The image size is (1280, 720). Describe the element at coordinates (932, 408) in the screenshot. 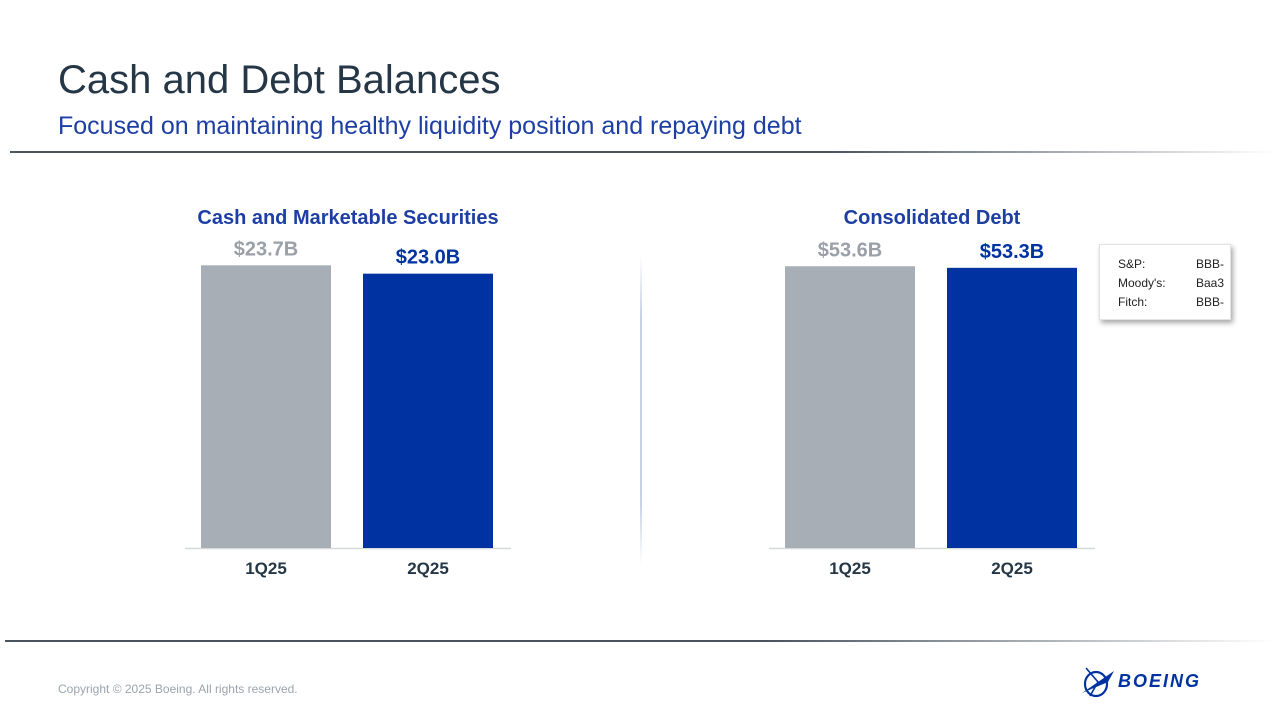

I see `debt-chart-svg: $53.6B 1Q25 $53.3B 2Q25` at that location.